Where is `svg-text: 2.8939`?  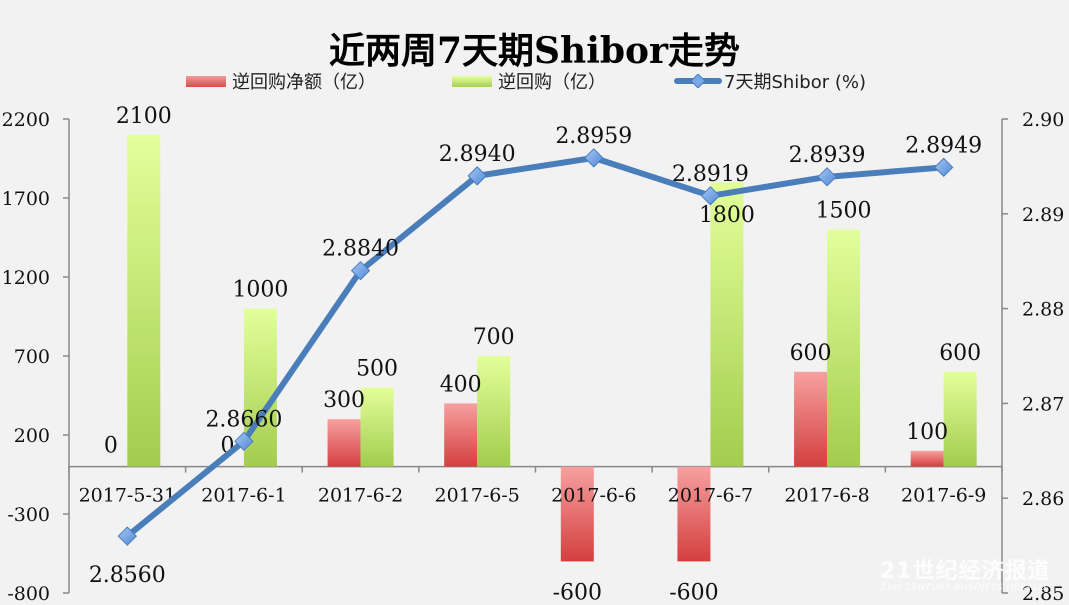 svg-text: 2.8939 is located at coordinates (827, 155).